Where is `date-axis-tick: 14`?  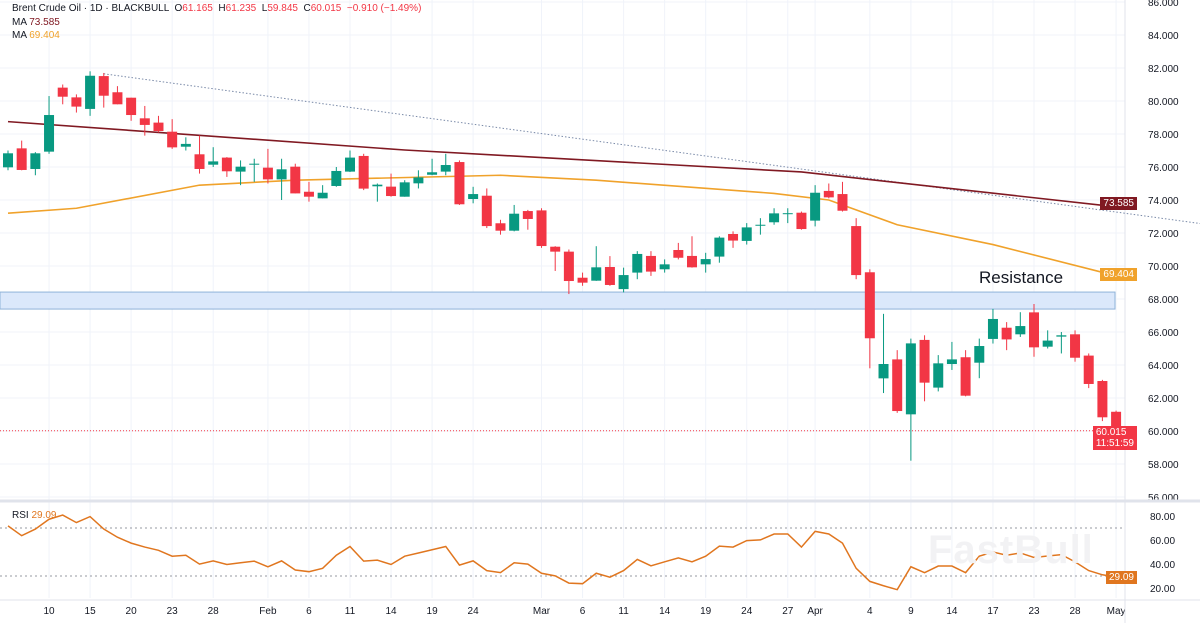 date-axis-tick: 14 is located at coordinates (952, 611).